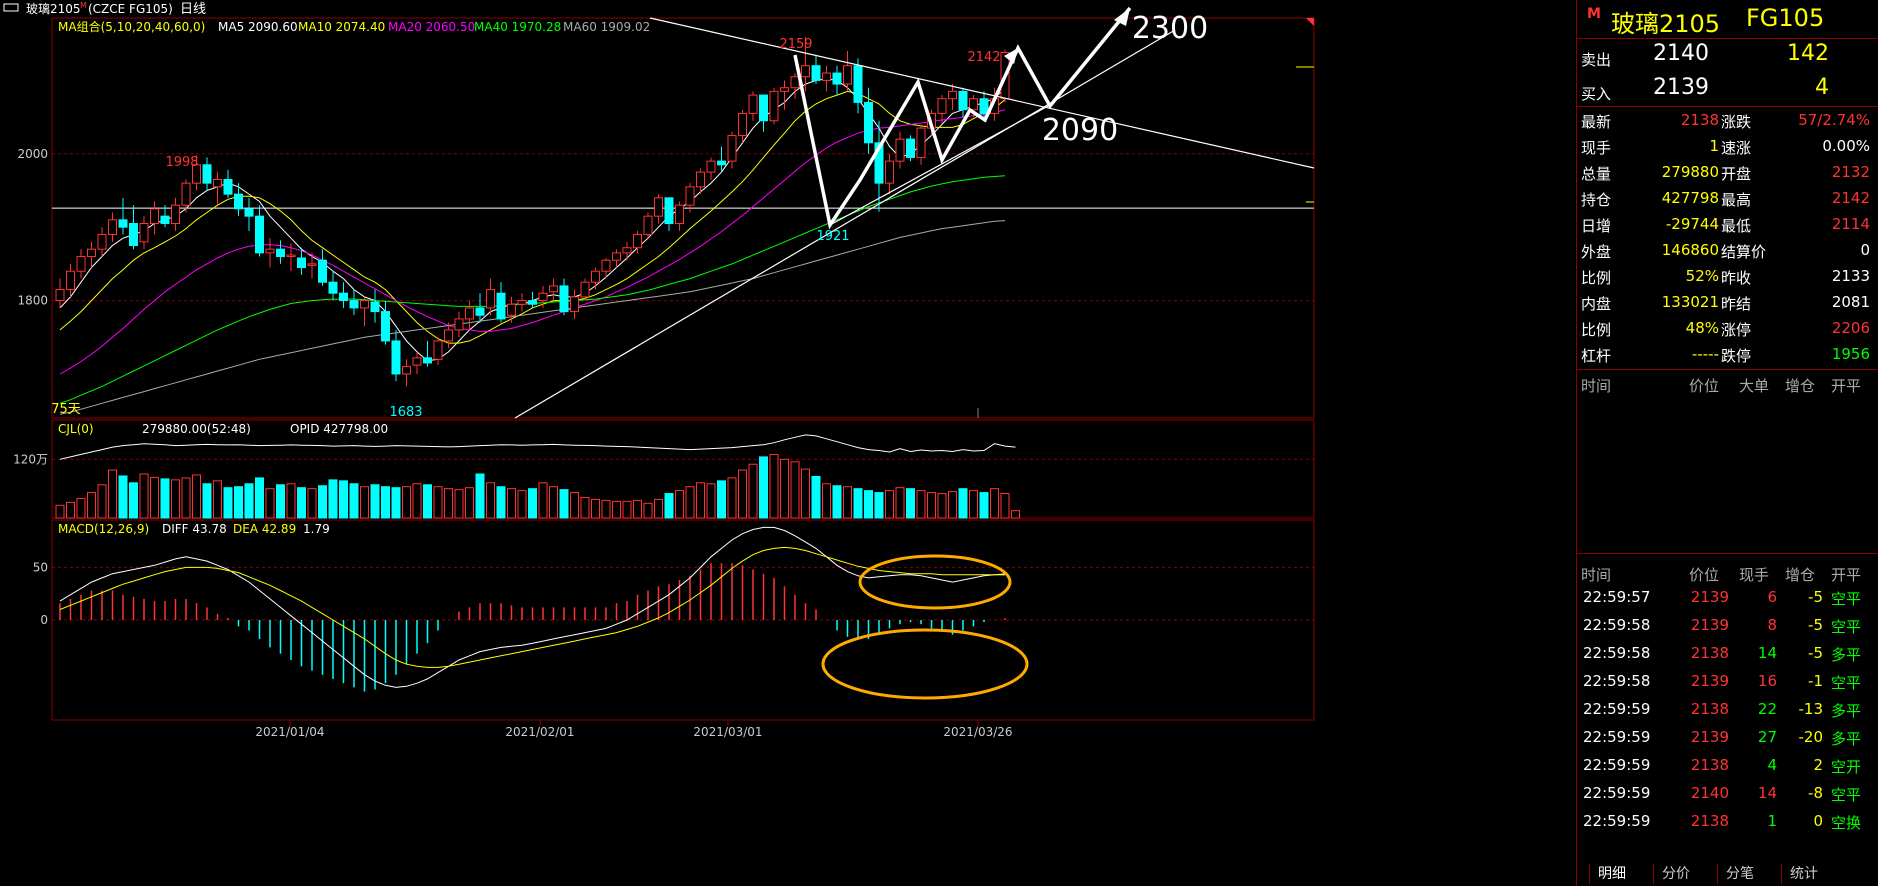 The image size is (1878, 886). Describe the element at coordinates (1739, 874) in the screenshot. I see `tab-tick: 分笔` at that location.